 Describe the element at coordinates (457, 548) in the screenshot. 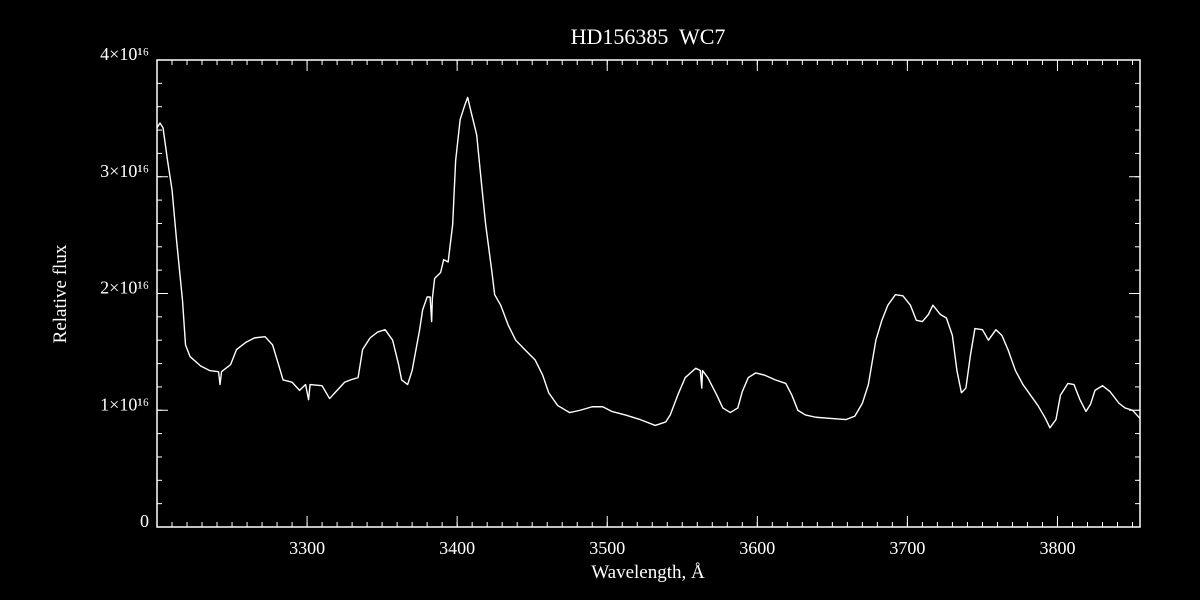

I see `x-tick-label: 3400` at that location.